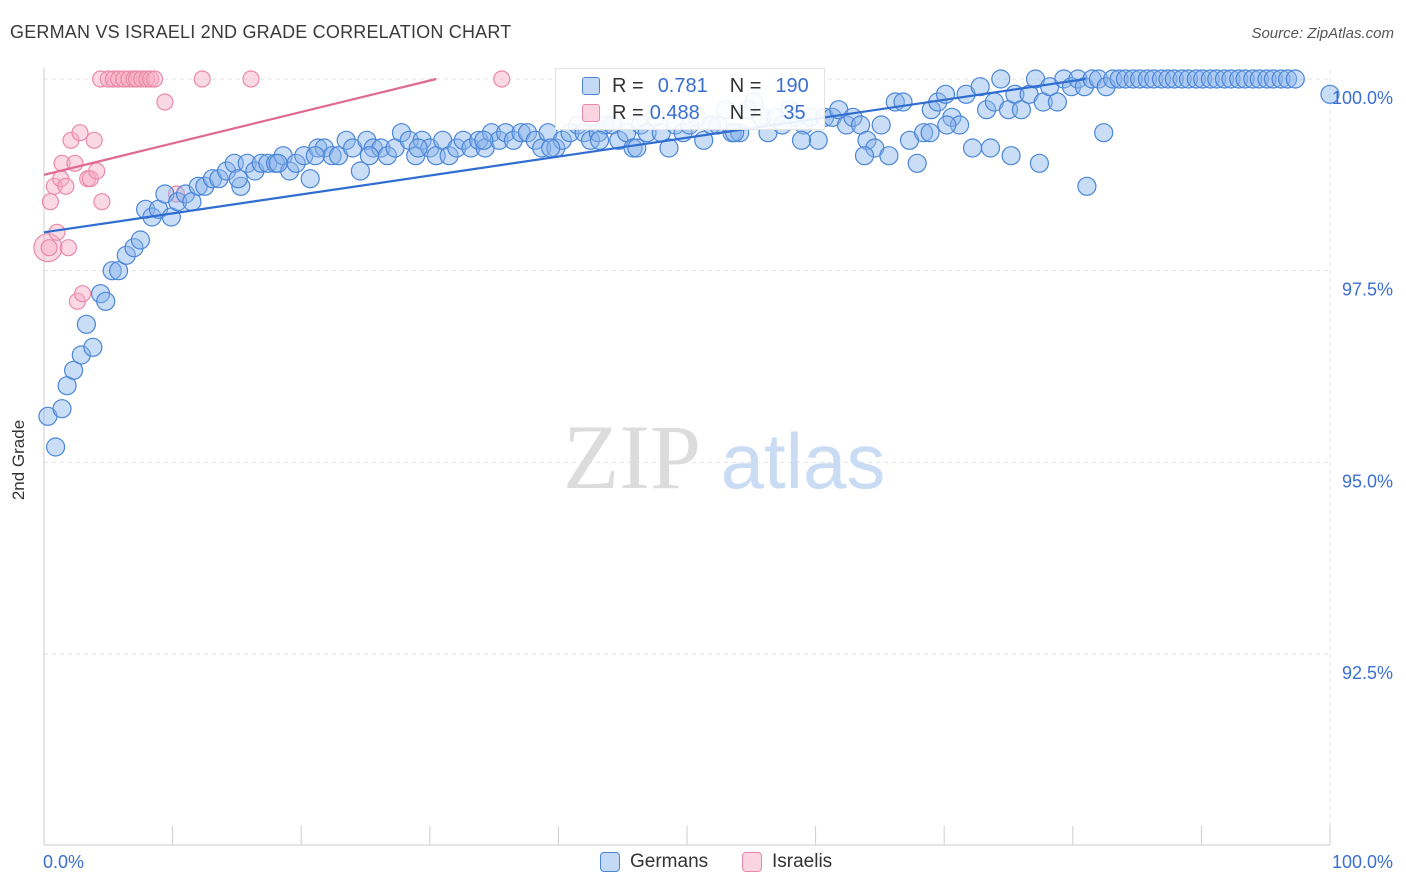 The height and width of the screenshot is (892, 1406). I want to click on chart-source: Source: ZipAtlas.com, so click(1322, 33).